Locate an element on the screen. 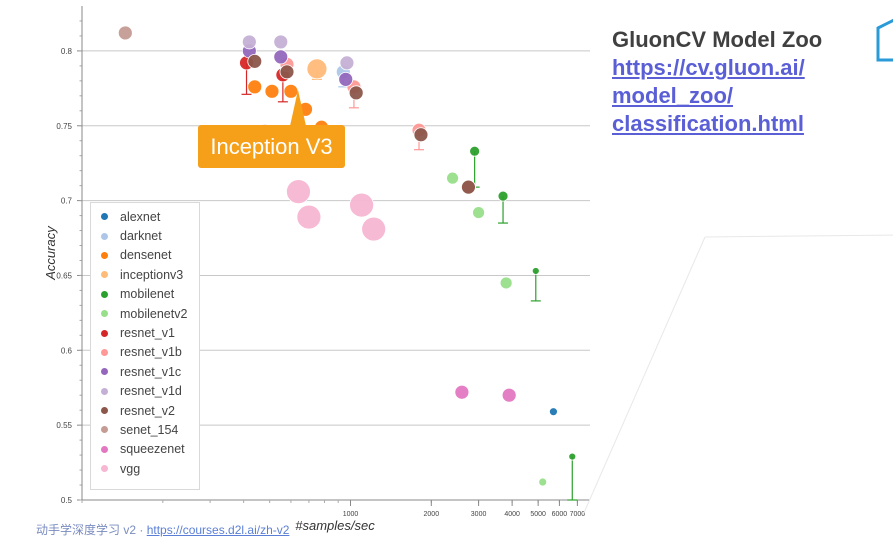 Image resolution: width=893 pixels, height=540 pixels. legend-label: mobilenet is located at coordinates (147, 294).